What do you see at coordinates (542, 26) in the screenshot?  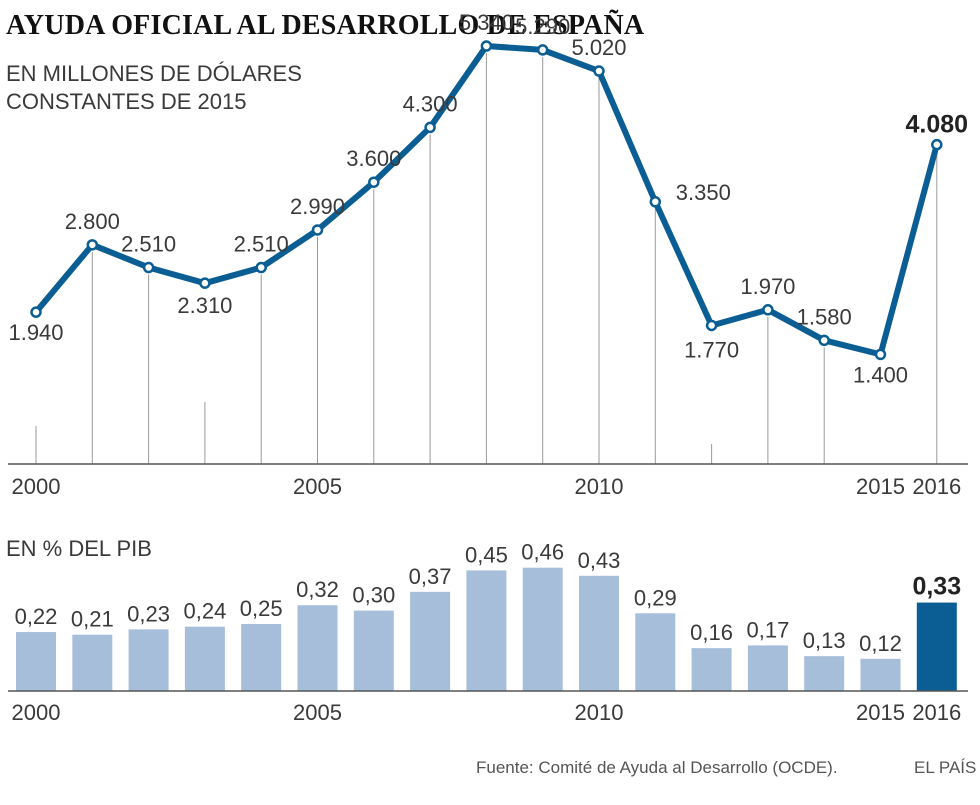 I see `line-value-label: 5.290` at bounding box center [542, 26].